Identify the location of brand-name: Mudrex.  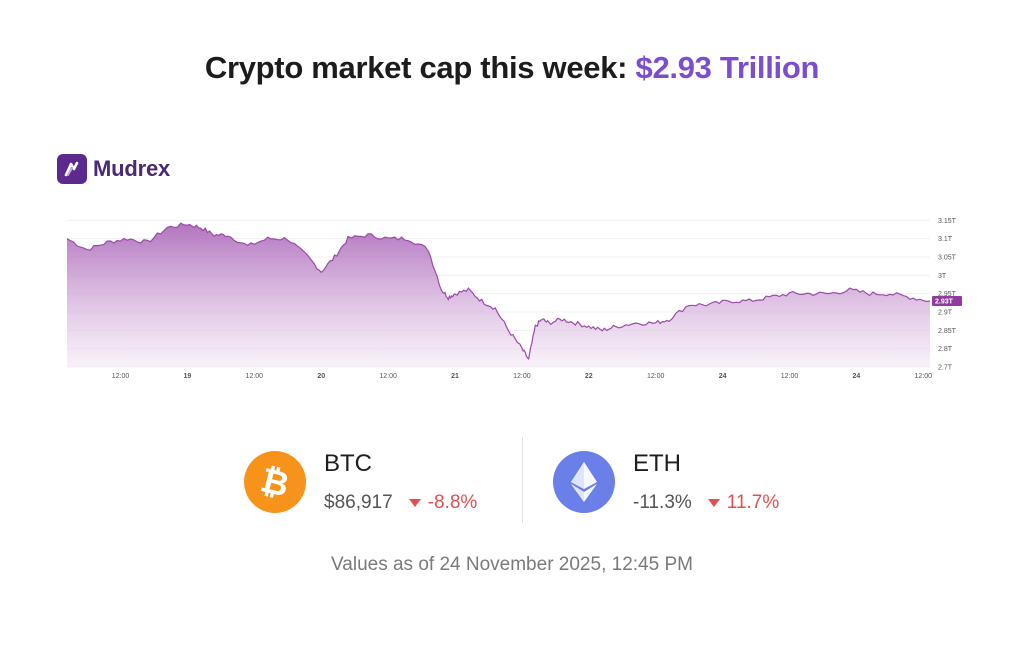
(132, 168).